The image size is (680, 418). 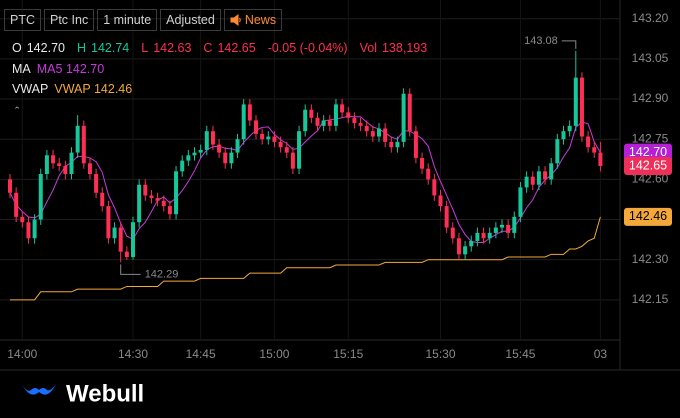 What do you see at coordinates (49, 69) in the screenshot?
I see `legend-name: MA5` at bounding box center [49, 69].